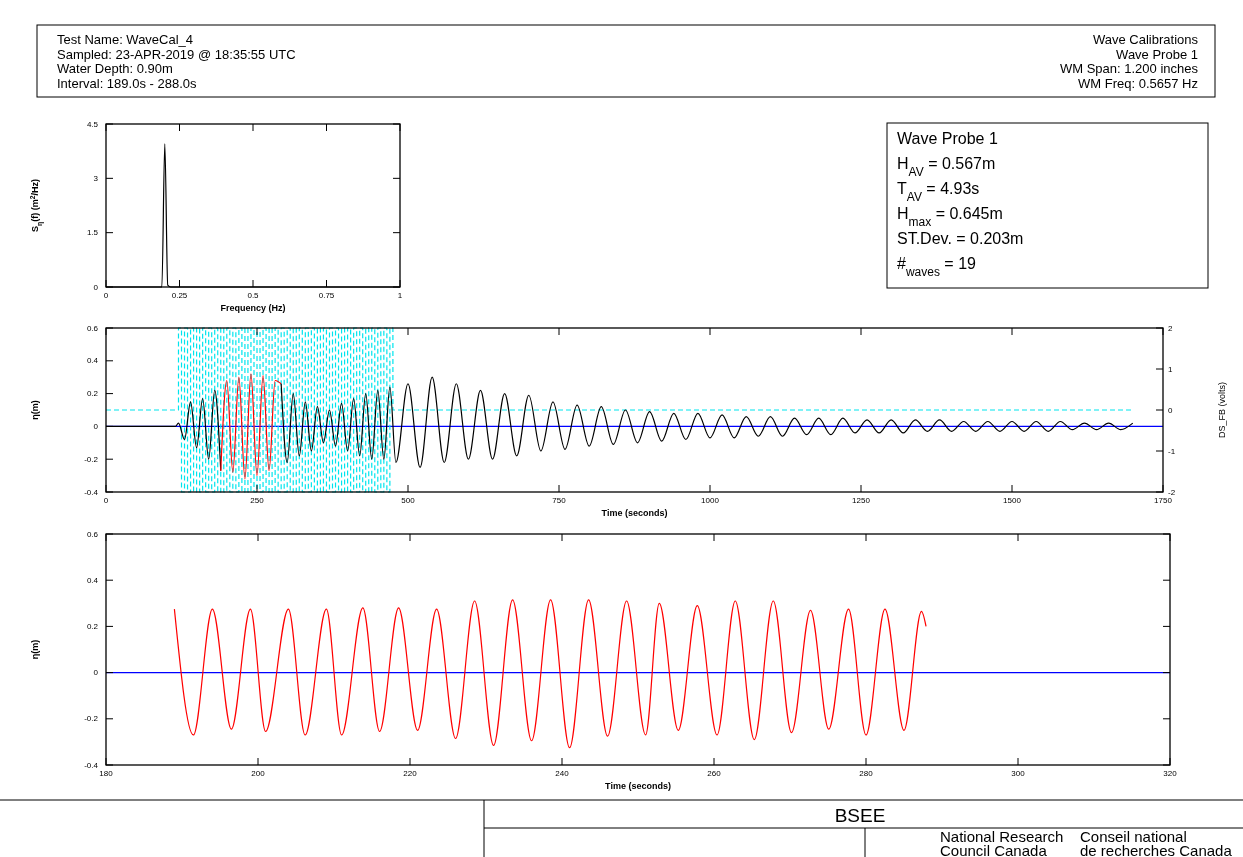 Image resolution: width=1243 pixels, height=857 pixels. I want to click on x-tick-label: 280, so click(866, 773).